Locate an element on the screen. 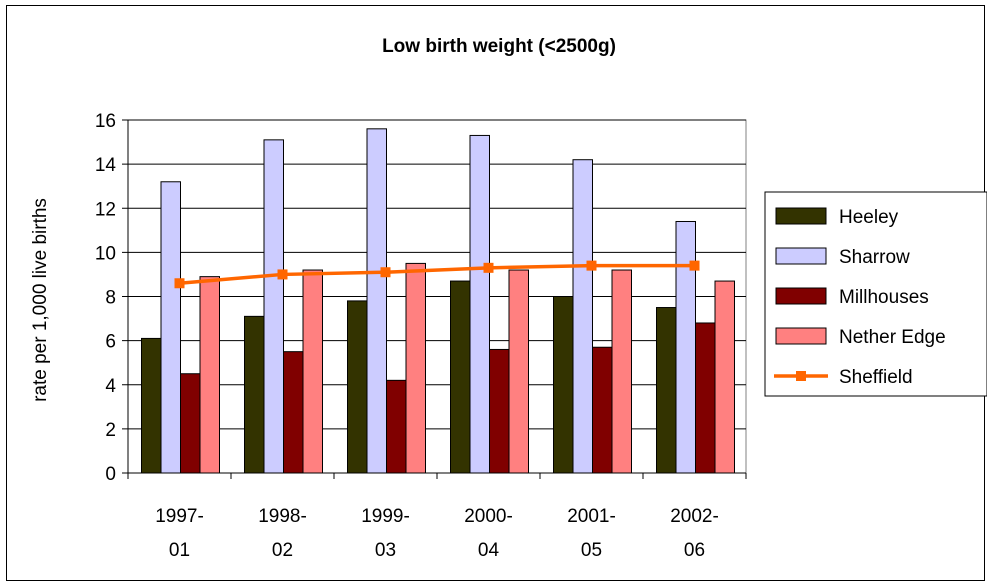 The width and height of the screenshot is (987, 584). x-tick-label: 05 is located at coordinates (591, 550).